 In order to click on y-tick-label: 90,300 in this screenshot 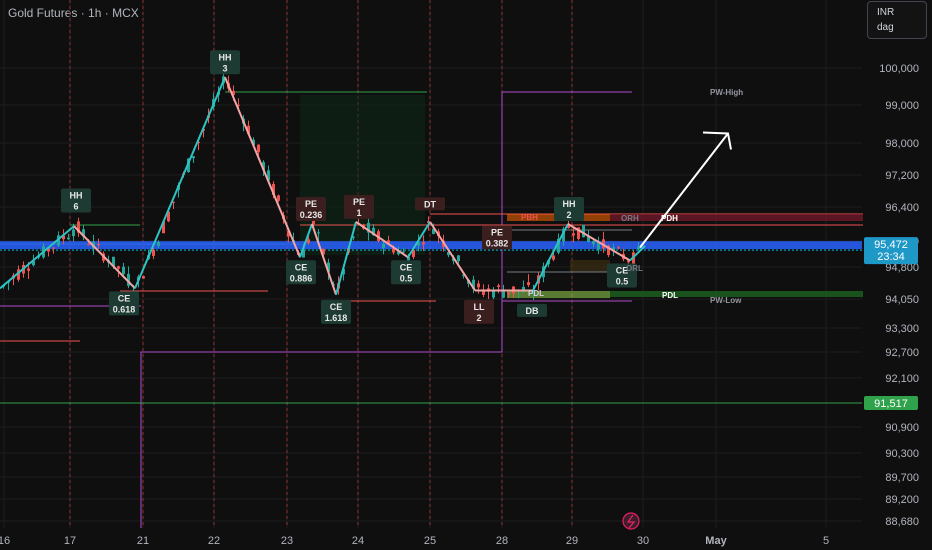, I will do `click(902, 454)`.